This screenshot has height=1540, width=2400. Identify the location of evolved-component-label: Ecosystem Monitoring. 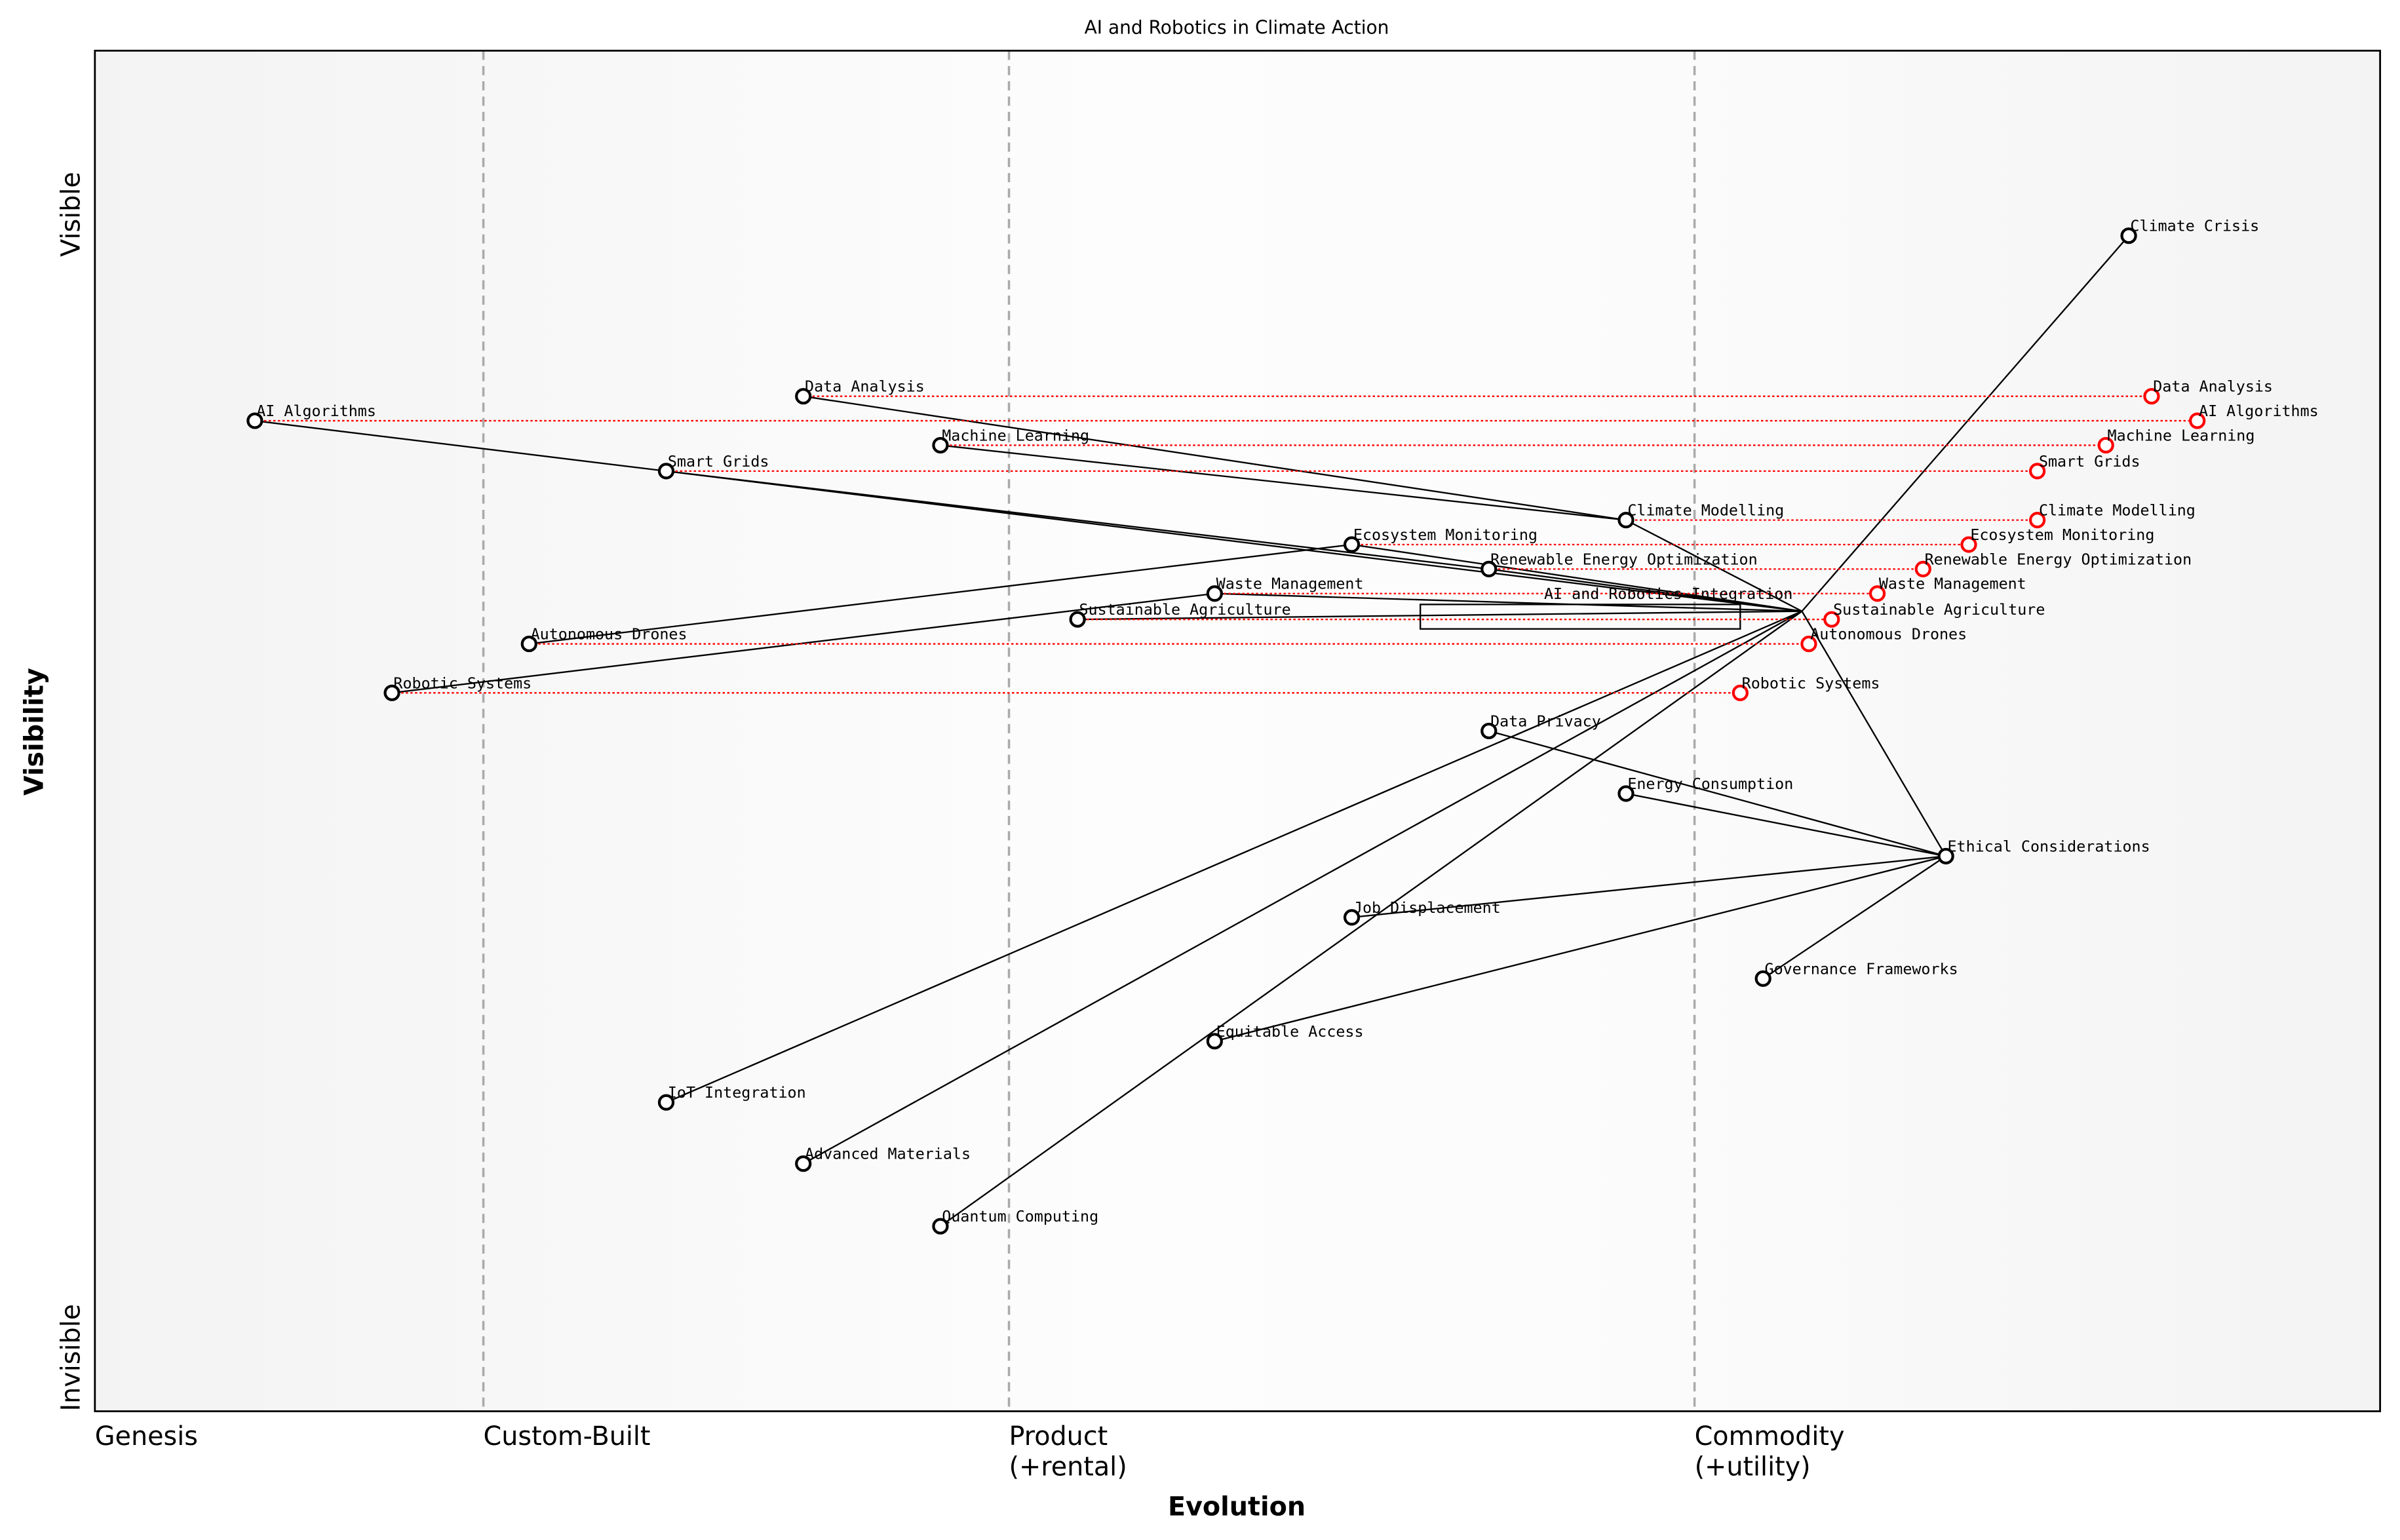
(2062, 535).